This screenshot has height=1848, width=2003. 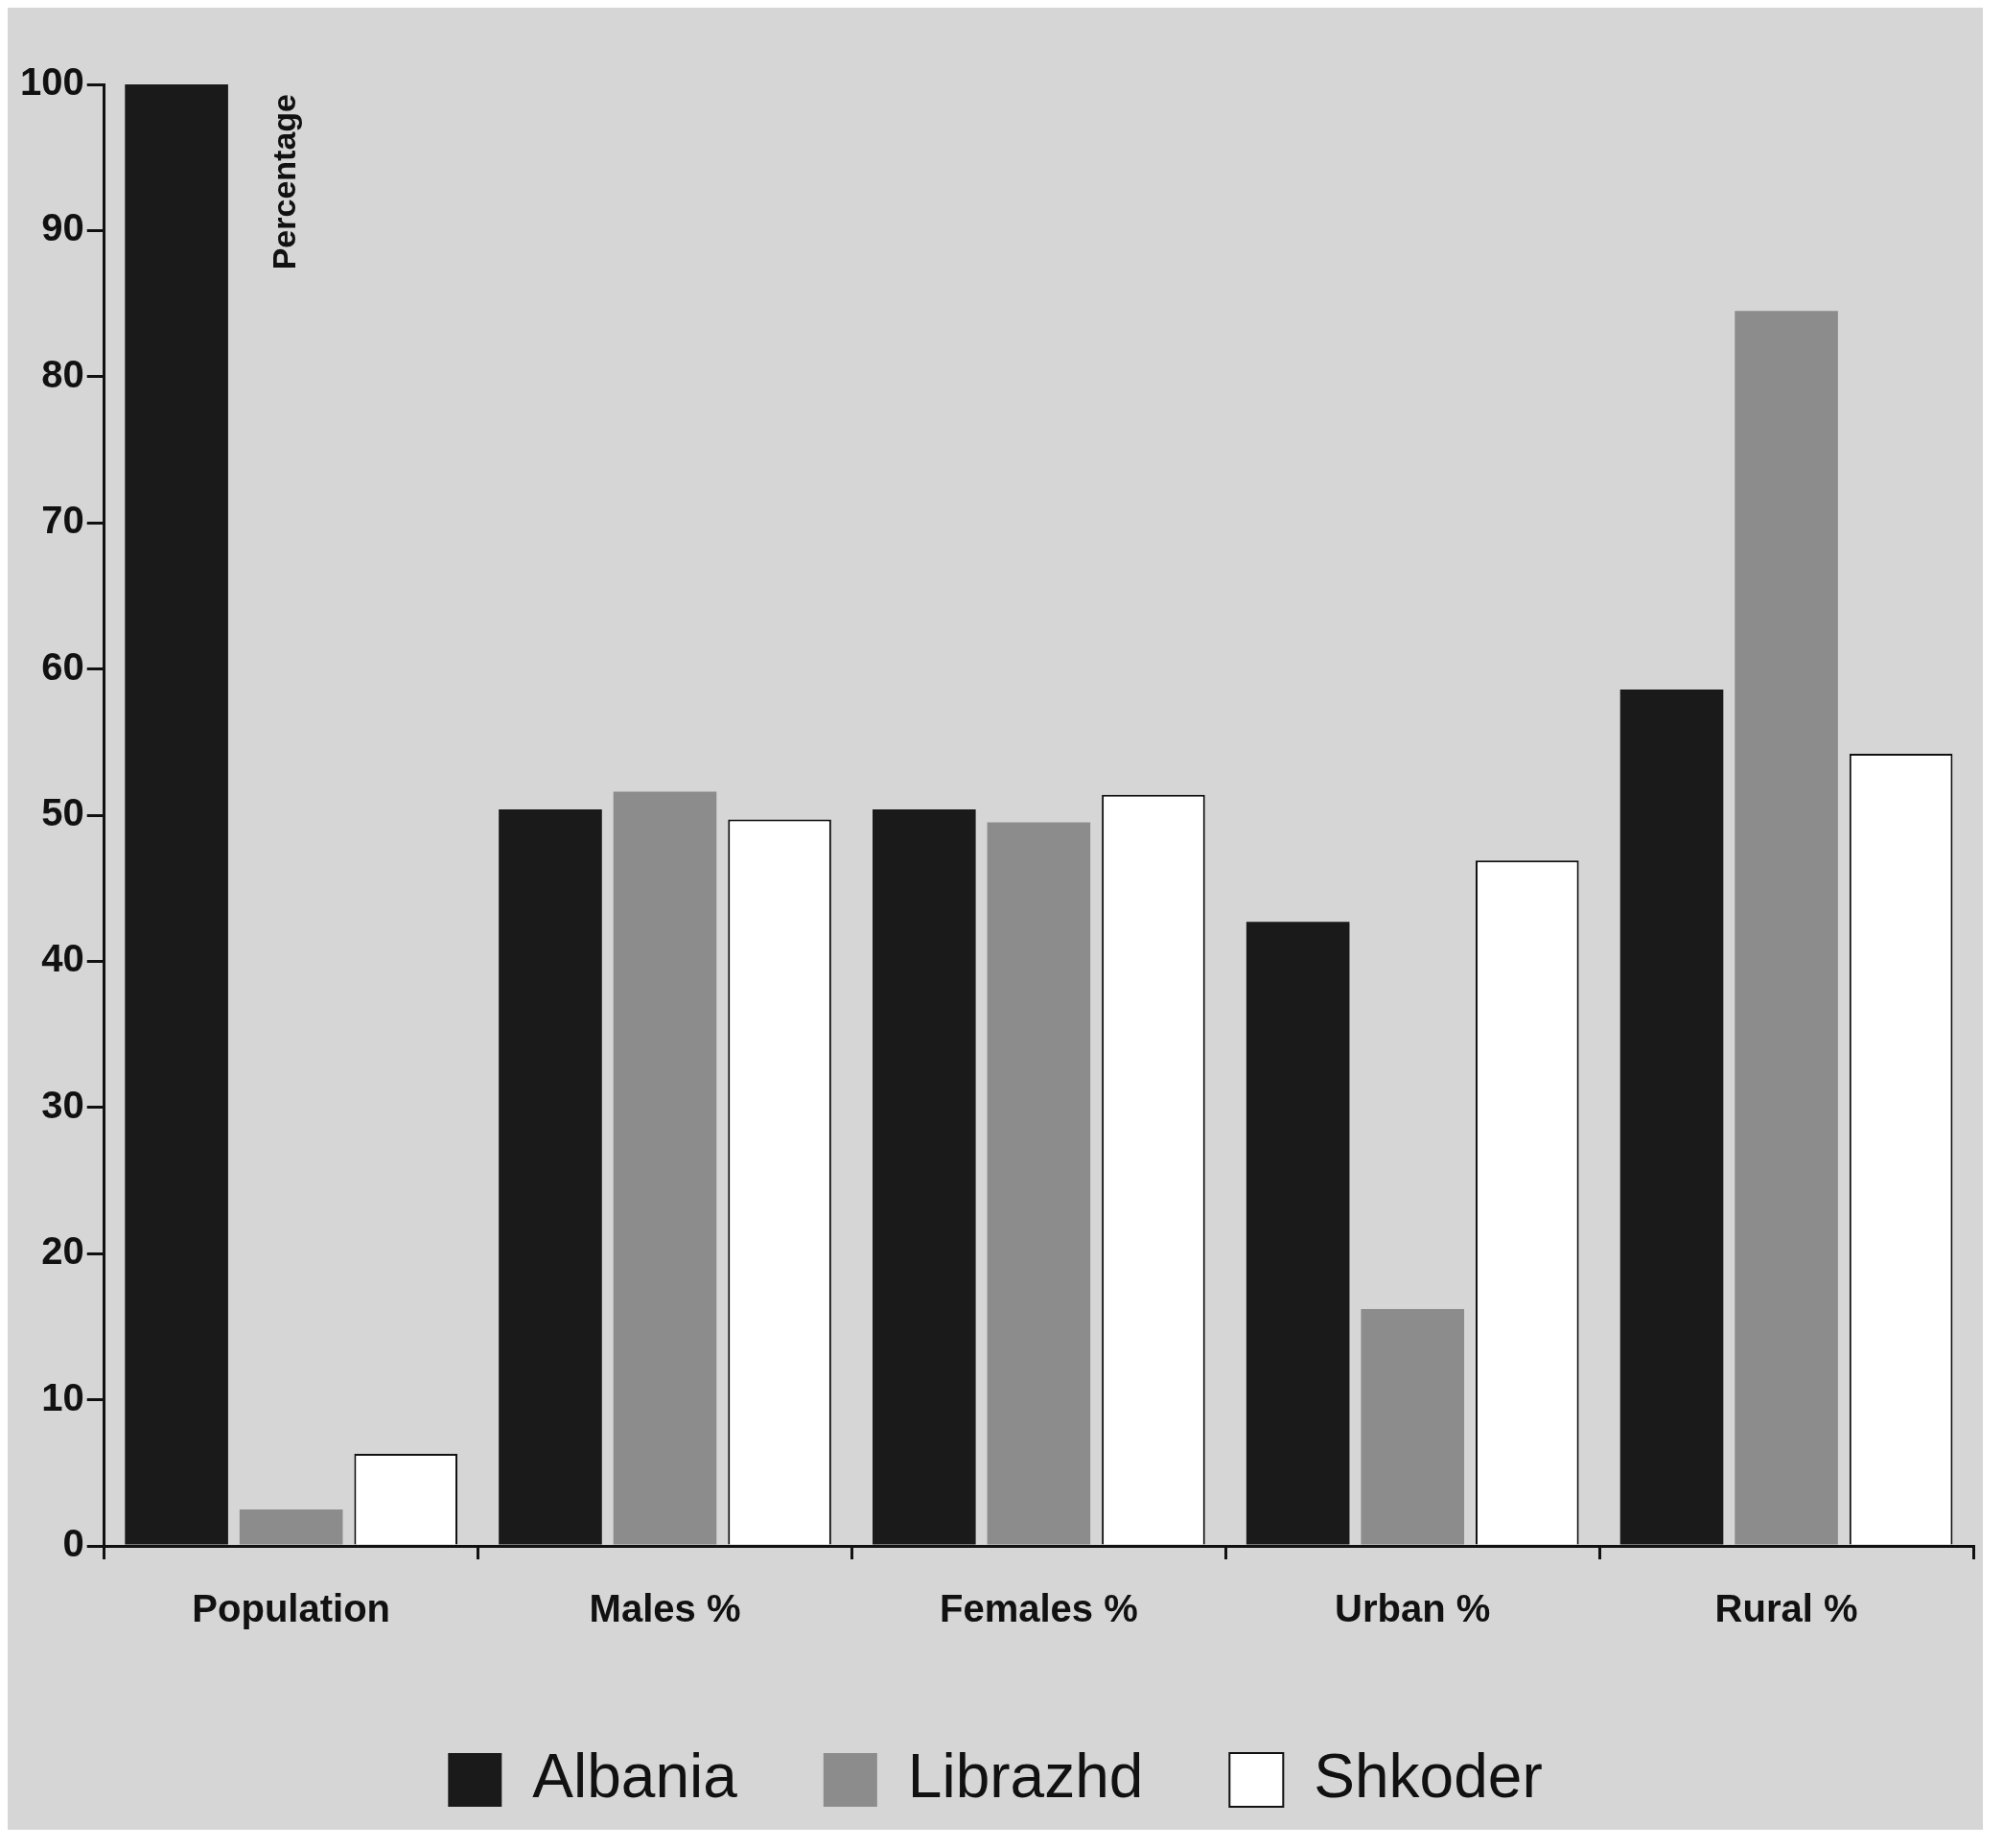 I want to click on y-tick-label: 60, so click(x=62, y=666).